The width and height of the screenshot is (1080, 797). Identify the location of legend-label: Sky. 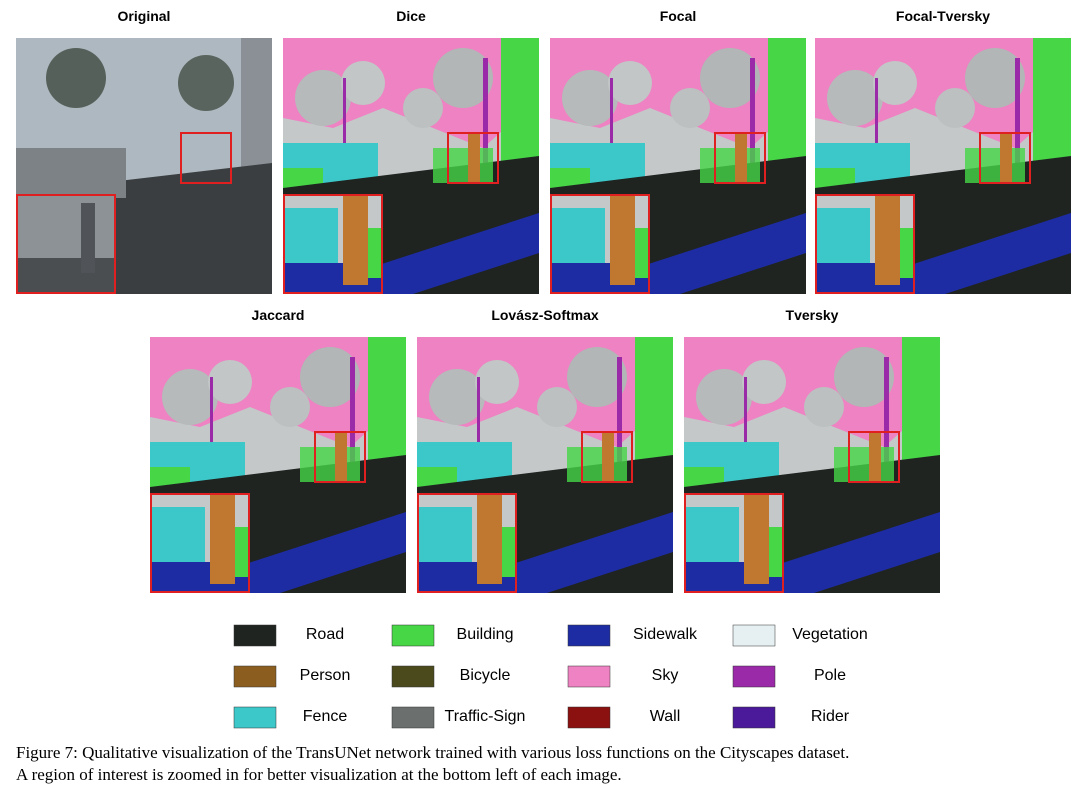
(665, 675).